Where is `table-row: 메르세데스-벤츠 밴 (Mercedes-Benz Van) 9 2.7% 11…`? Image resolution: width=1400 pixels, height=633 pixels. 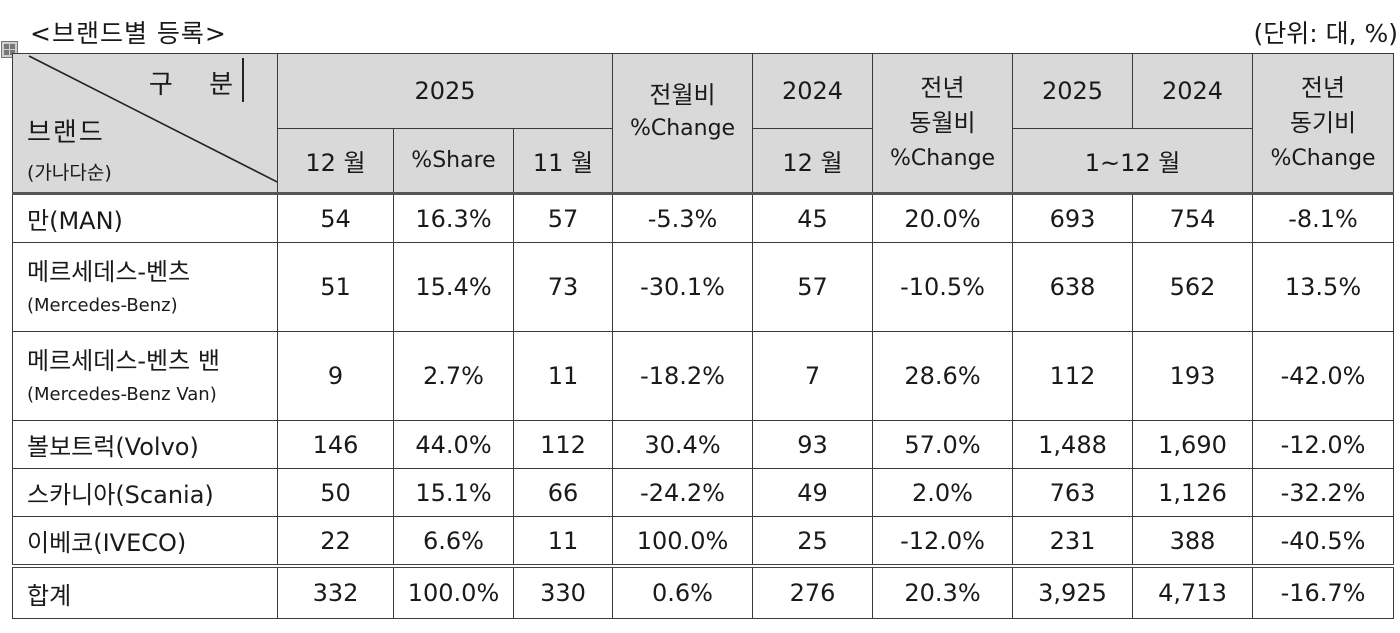
table-row: 메르세데스-벤츠 밴 (Mercedes-Benz Van) 9 2.7% 11… is located at coordinates (703, 376).